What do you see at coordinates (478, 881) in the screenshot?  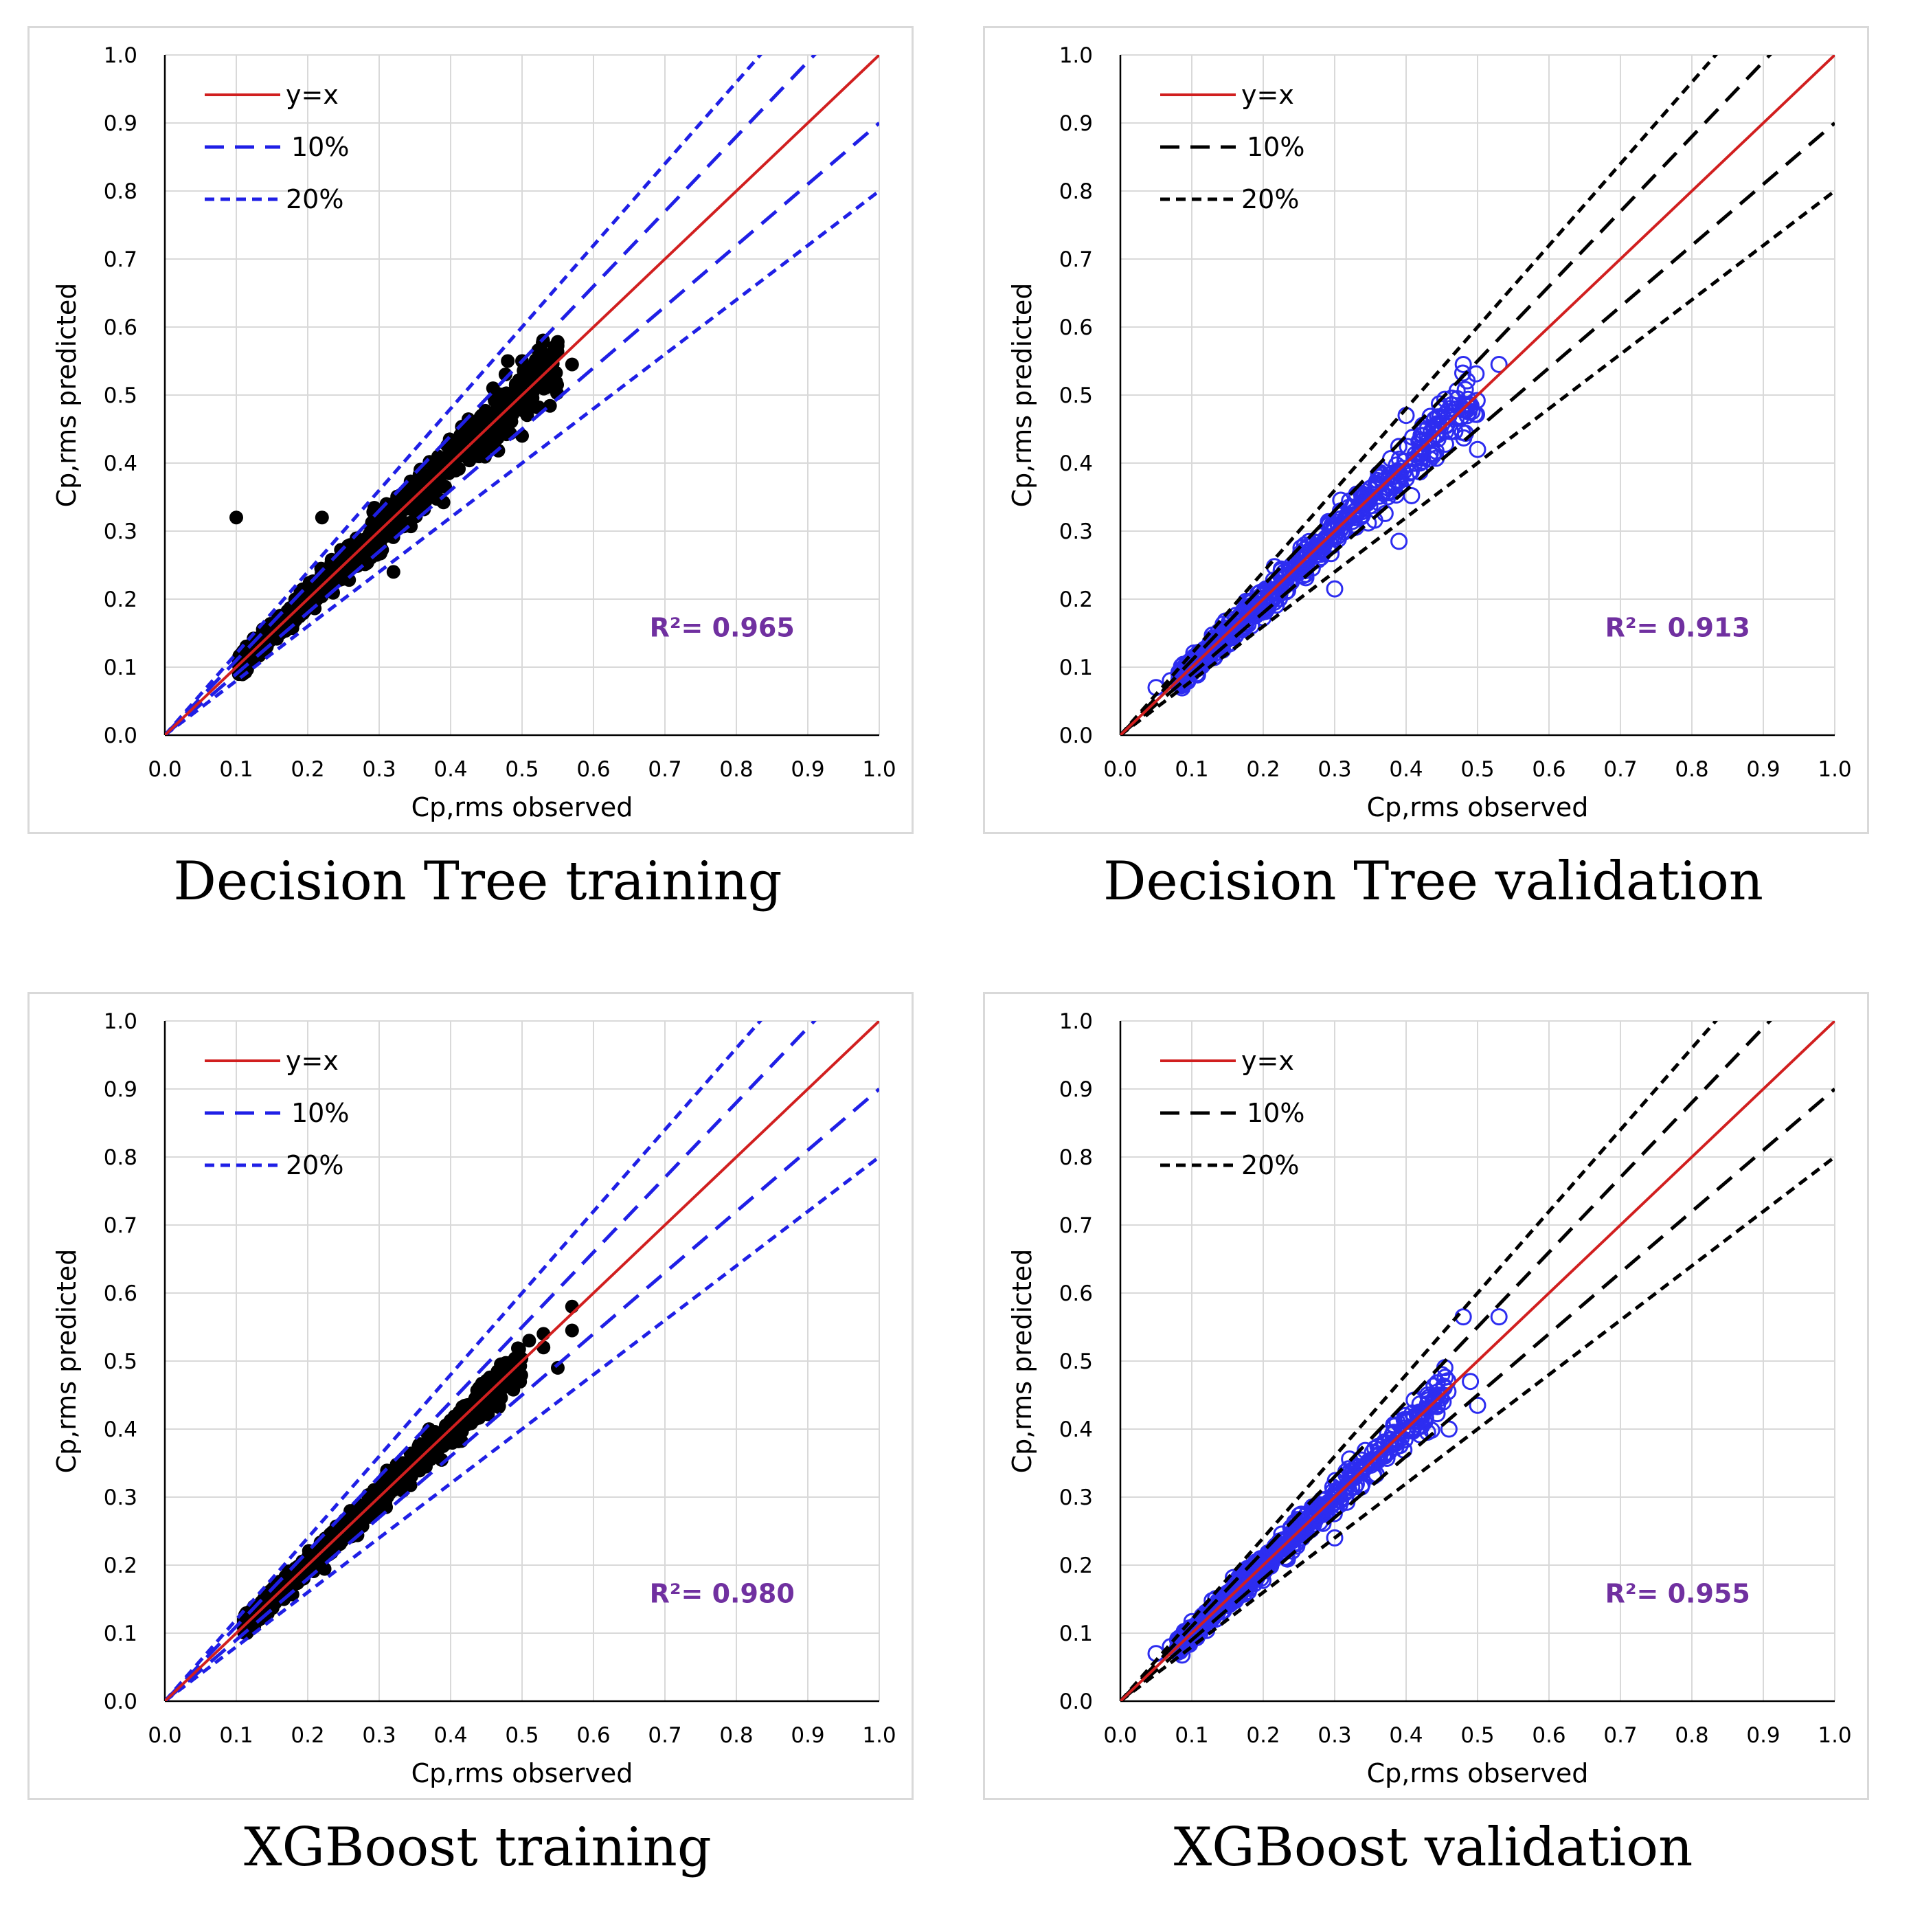 I see `chart-caption: Decision Tree training` at bounding box center [478, 881].